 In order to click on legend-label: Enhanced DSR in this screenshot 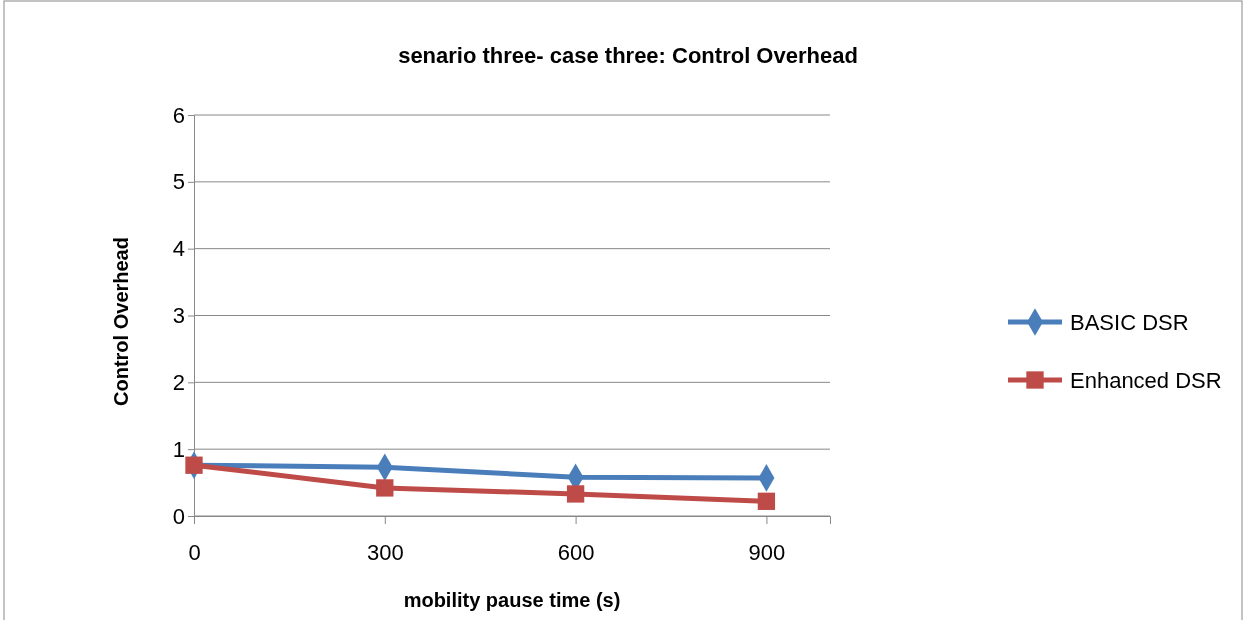, I will do `click(1146, 380)`.